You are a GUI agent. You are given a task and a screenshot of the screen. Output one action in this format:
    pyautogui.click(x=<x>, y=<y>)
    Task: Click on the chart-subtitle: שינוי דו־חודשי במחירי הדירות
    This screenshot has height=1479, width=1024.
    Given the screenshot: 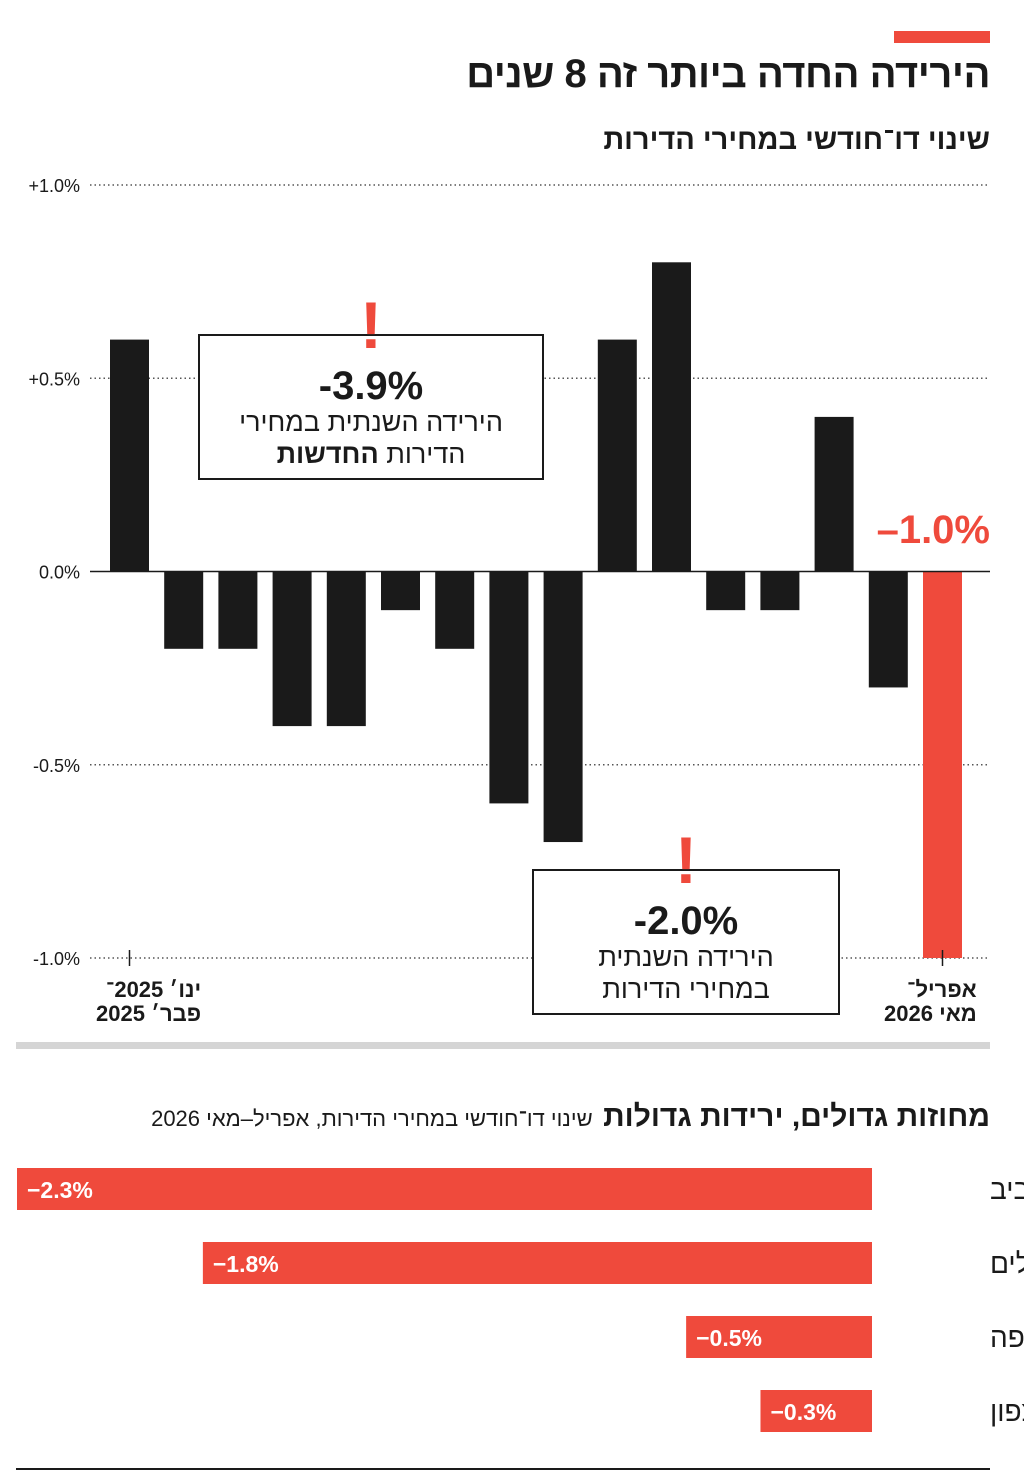 What is the action you would take?
    pyautogui.click(x=796, y=140)
    